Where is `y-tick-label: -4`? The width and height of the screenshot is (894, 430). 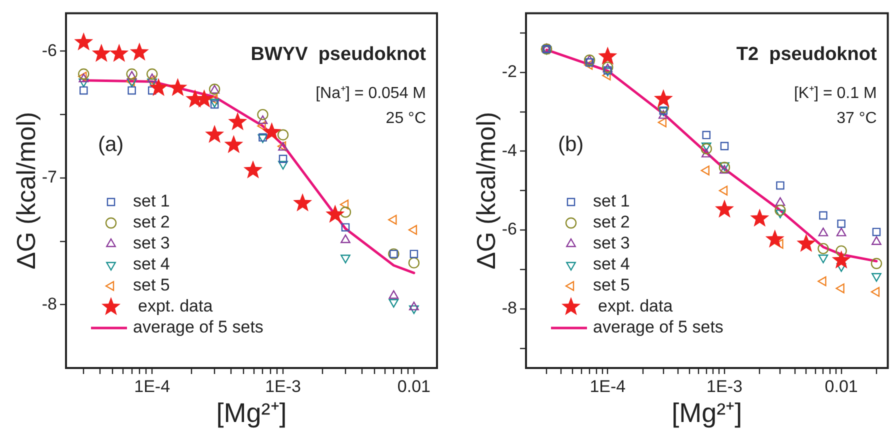
y-tick-label: -4 is located at coordinates (509, 150).